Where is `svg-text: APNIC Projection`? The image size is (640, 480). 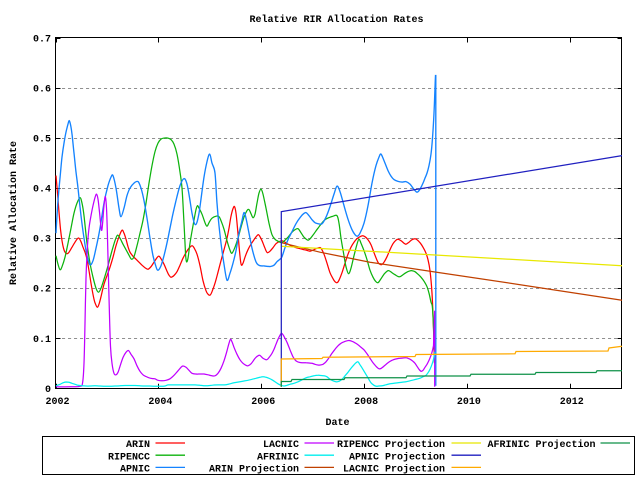 svg-text: APNIC Projection is located at coordinates (397, 457).